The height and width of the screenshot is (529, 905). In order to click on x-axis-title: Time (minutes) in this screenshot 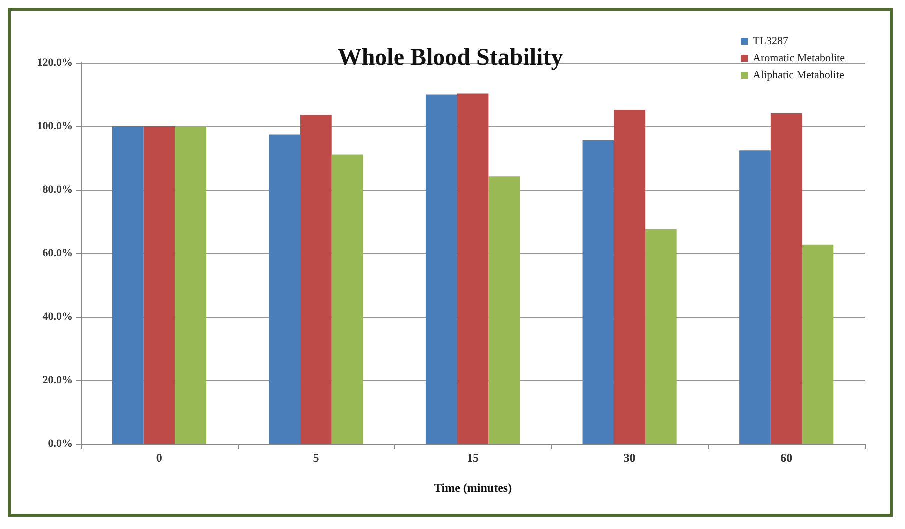, I will do `click(473, 488)`.